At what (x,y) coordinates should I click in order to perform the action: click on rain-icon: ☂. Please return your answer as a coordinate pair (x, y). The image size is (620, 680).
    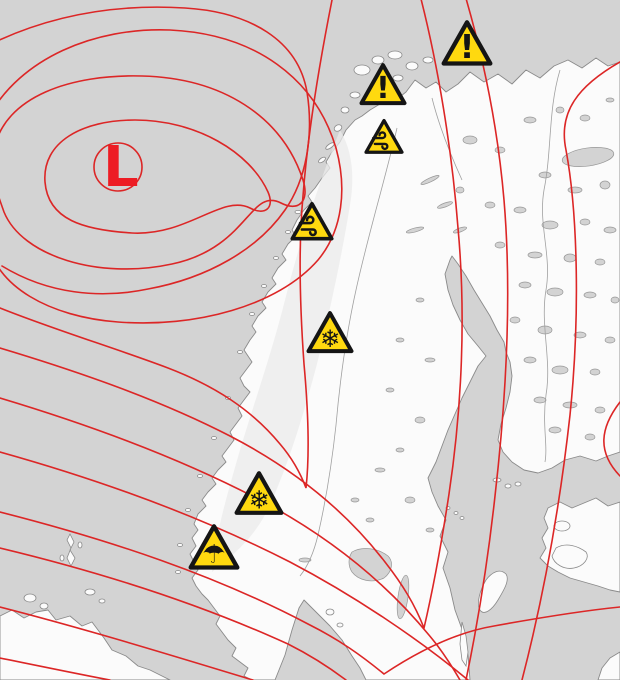
    Looking at the image, I should click on (213, 555).